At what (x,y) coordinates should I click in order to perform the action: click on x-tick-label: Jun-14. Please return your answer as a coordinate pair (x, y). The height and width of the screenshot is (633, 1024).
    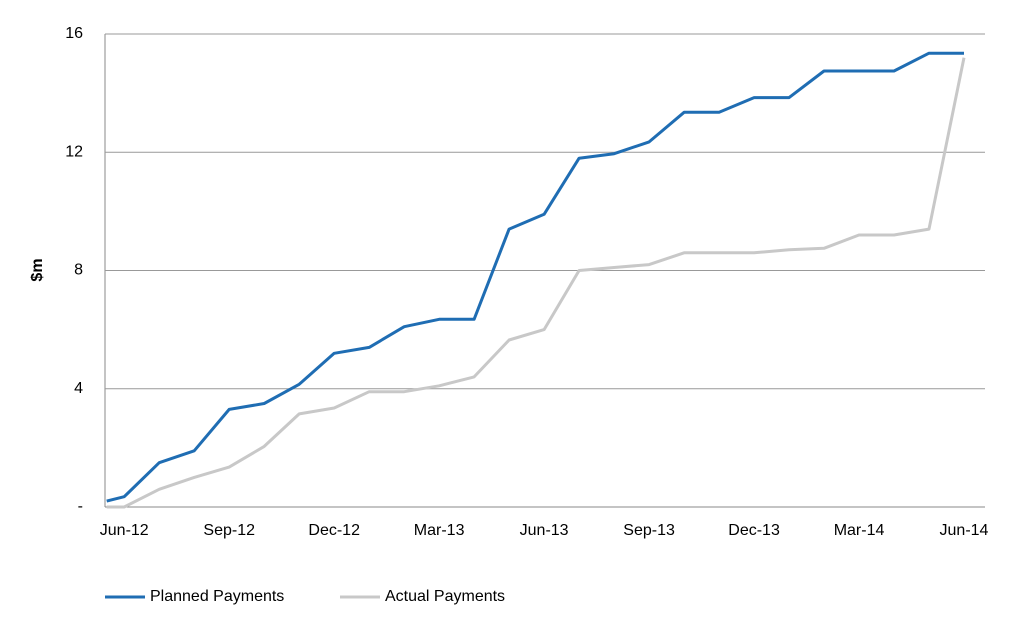
    Looking at the image, I should click on (964, 530).